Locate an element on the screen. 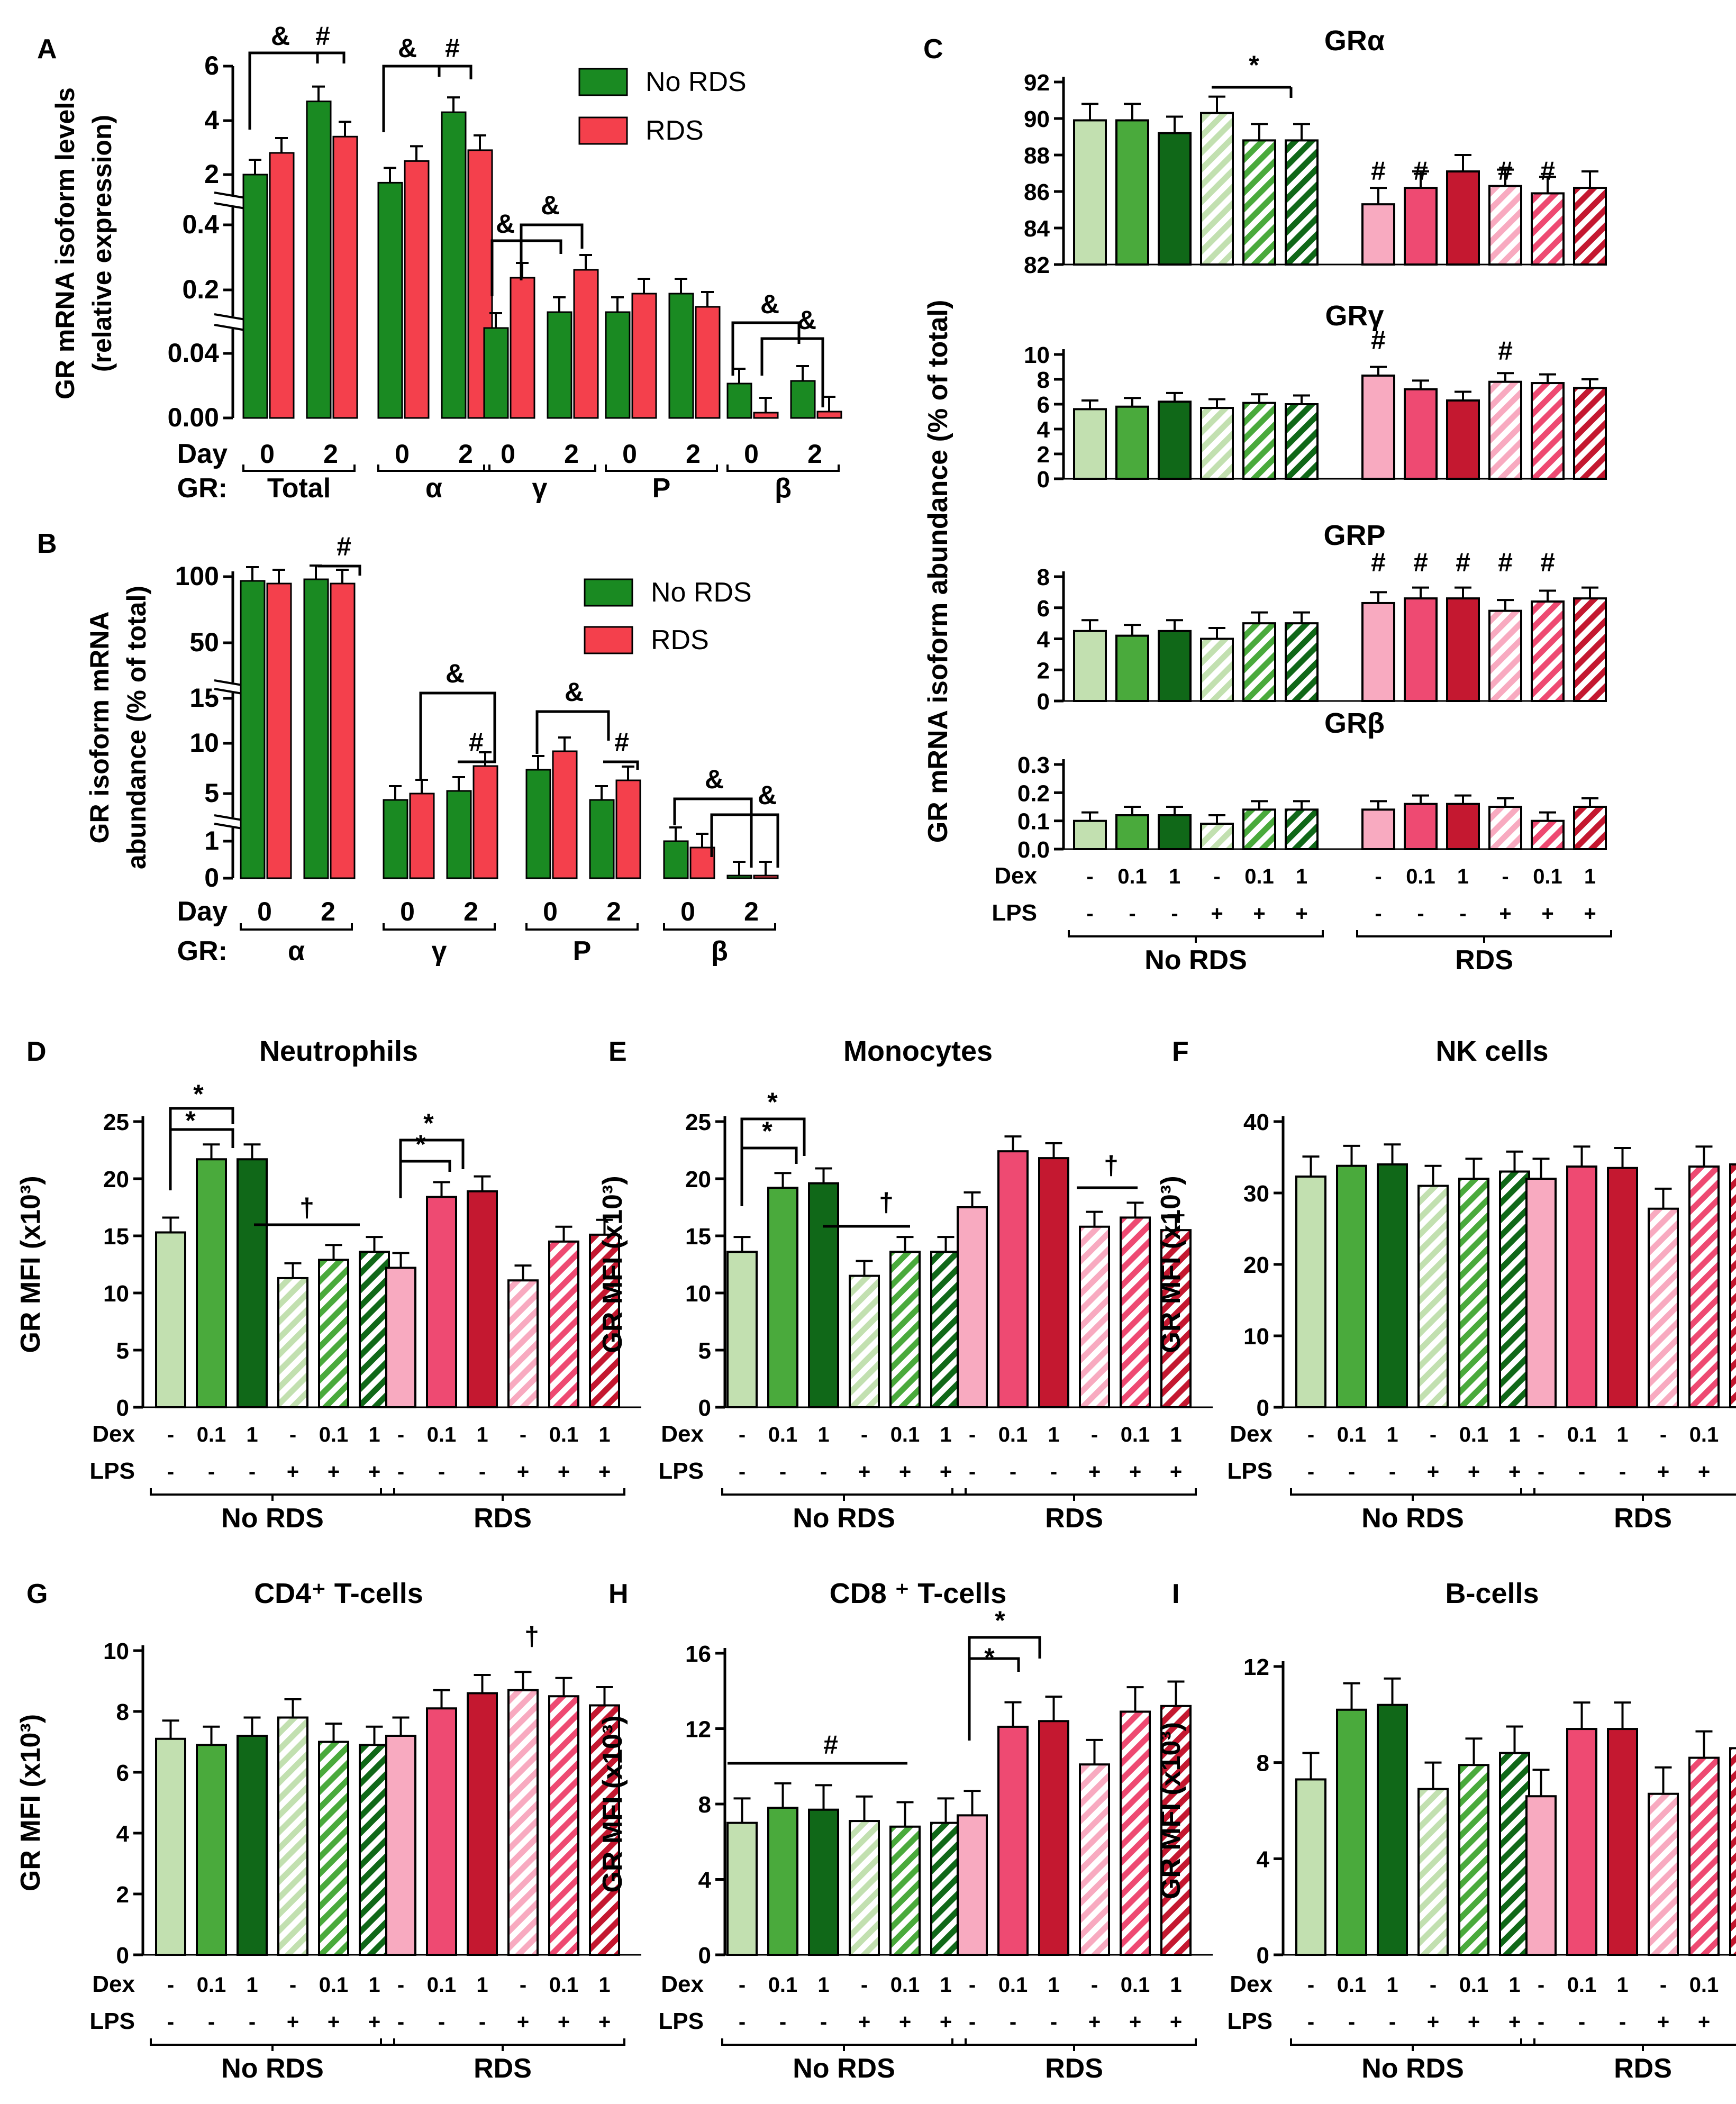  y-tick-label: 2 is located at coordinates (1043, 671).